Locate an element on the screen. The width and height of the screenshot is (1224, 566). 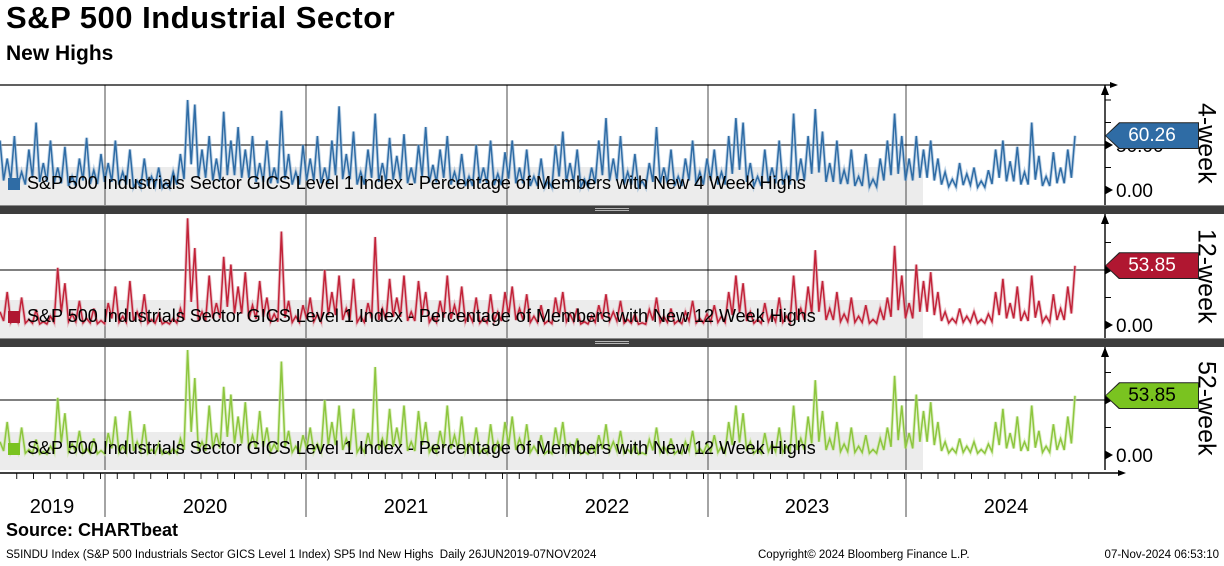
x-axis-year-label: 2020 is located at coordinates (205, 507).